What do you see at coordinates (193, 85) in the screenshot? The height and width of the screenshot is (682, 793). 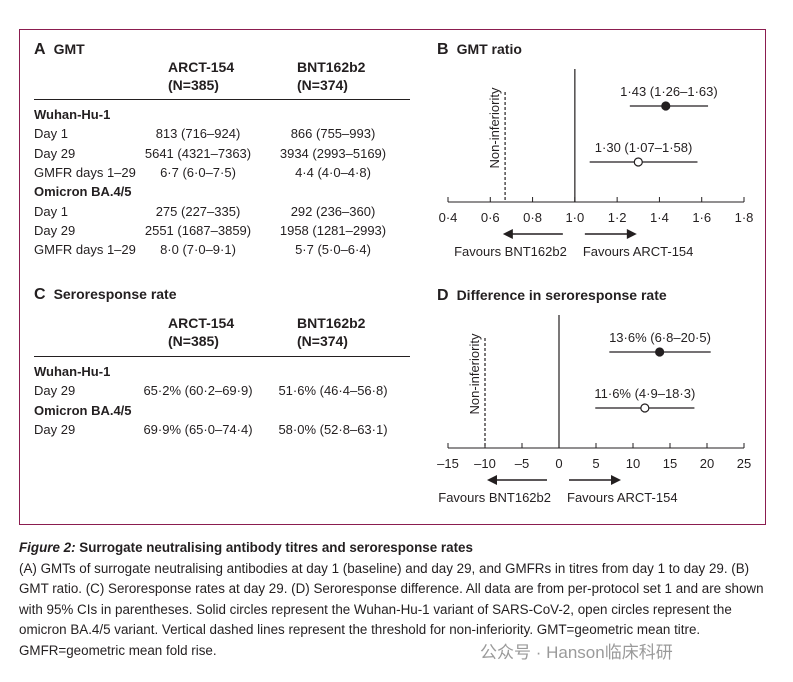 I see `panel-a-col1-n: (N=385)` at bounding box center [193, 85].